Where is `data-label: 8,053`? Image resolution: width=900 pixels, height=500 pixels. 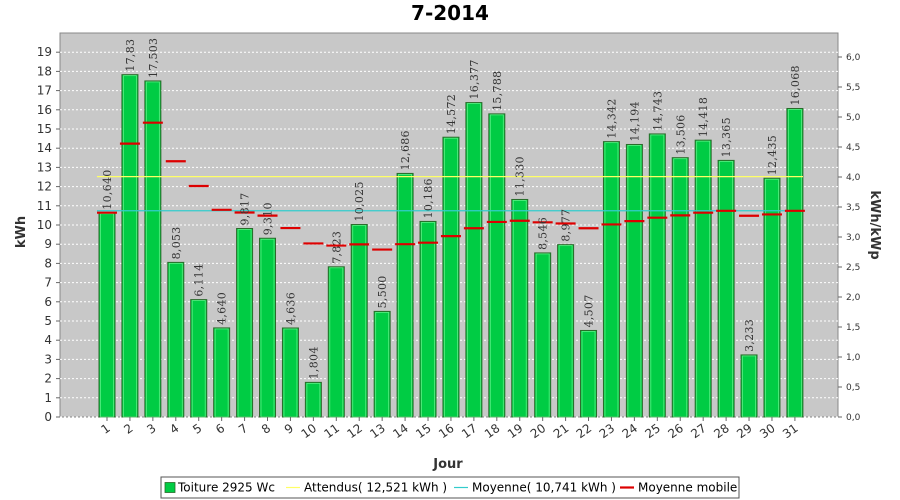 data-label: 8,053 is located at coordinates (176, 242).